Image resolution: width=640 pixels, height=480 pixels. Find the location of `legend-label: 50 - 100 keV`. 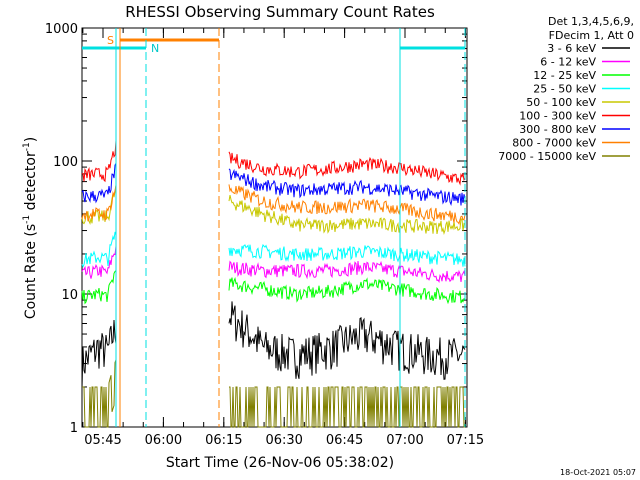

legend-label: 50 - 100 keV is located at coordinates (561, 102).